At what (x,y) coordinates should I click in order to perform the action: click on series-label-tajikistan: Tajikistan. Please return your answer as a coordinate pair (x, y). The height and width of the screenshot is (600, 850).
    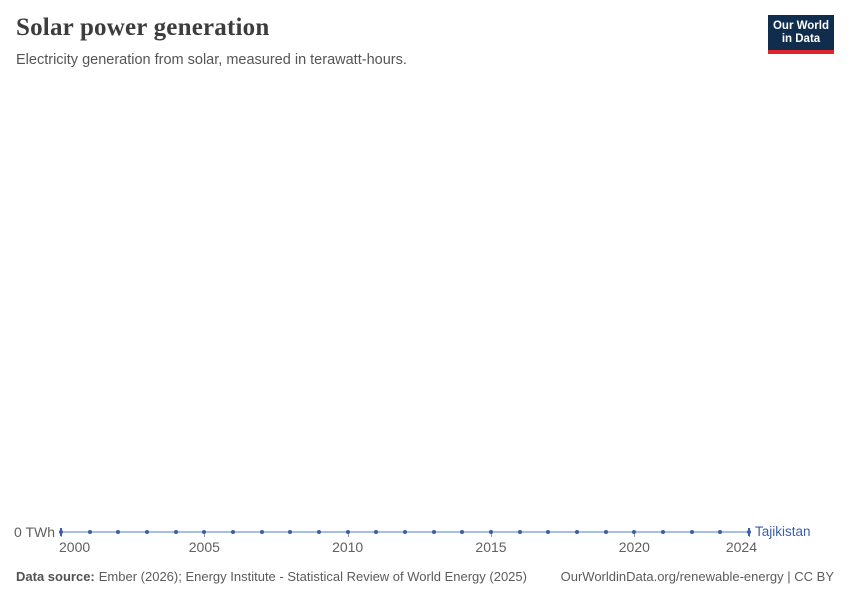
    Looking at the image, I should click on (783, 531).